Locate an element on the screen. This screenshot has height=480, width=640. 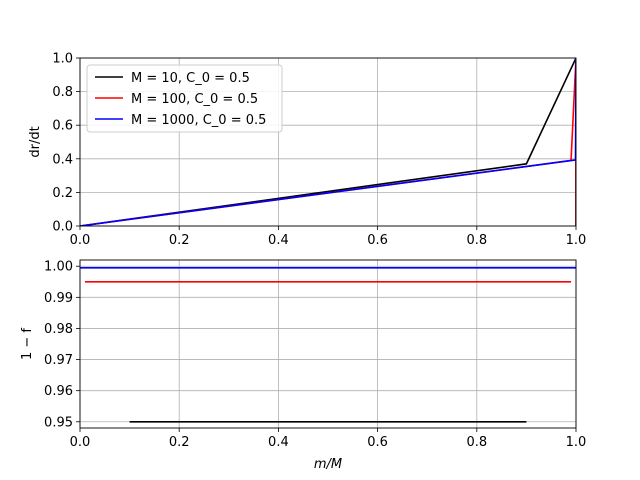
y-tick-label: 1.0 is located at coordinates (62, 59).